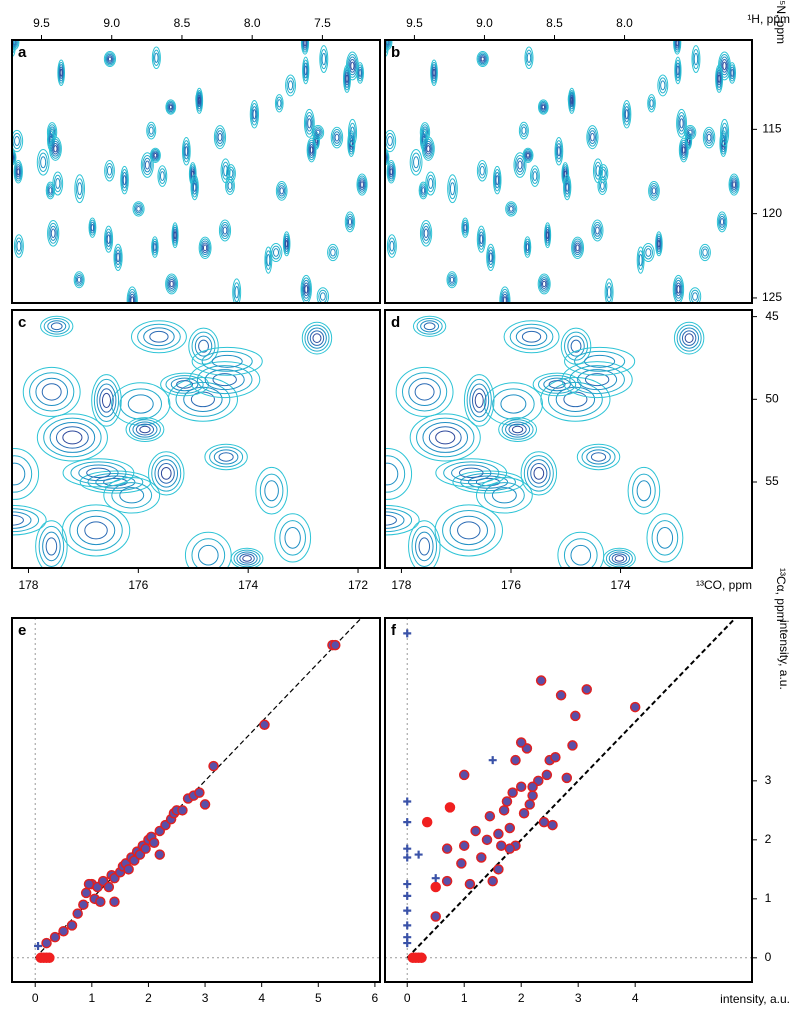 This screenshot has height=1014, width=791. I want to click on panel: 178 176 174 172 c, so click(196, 450).